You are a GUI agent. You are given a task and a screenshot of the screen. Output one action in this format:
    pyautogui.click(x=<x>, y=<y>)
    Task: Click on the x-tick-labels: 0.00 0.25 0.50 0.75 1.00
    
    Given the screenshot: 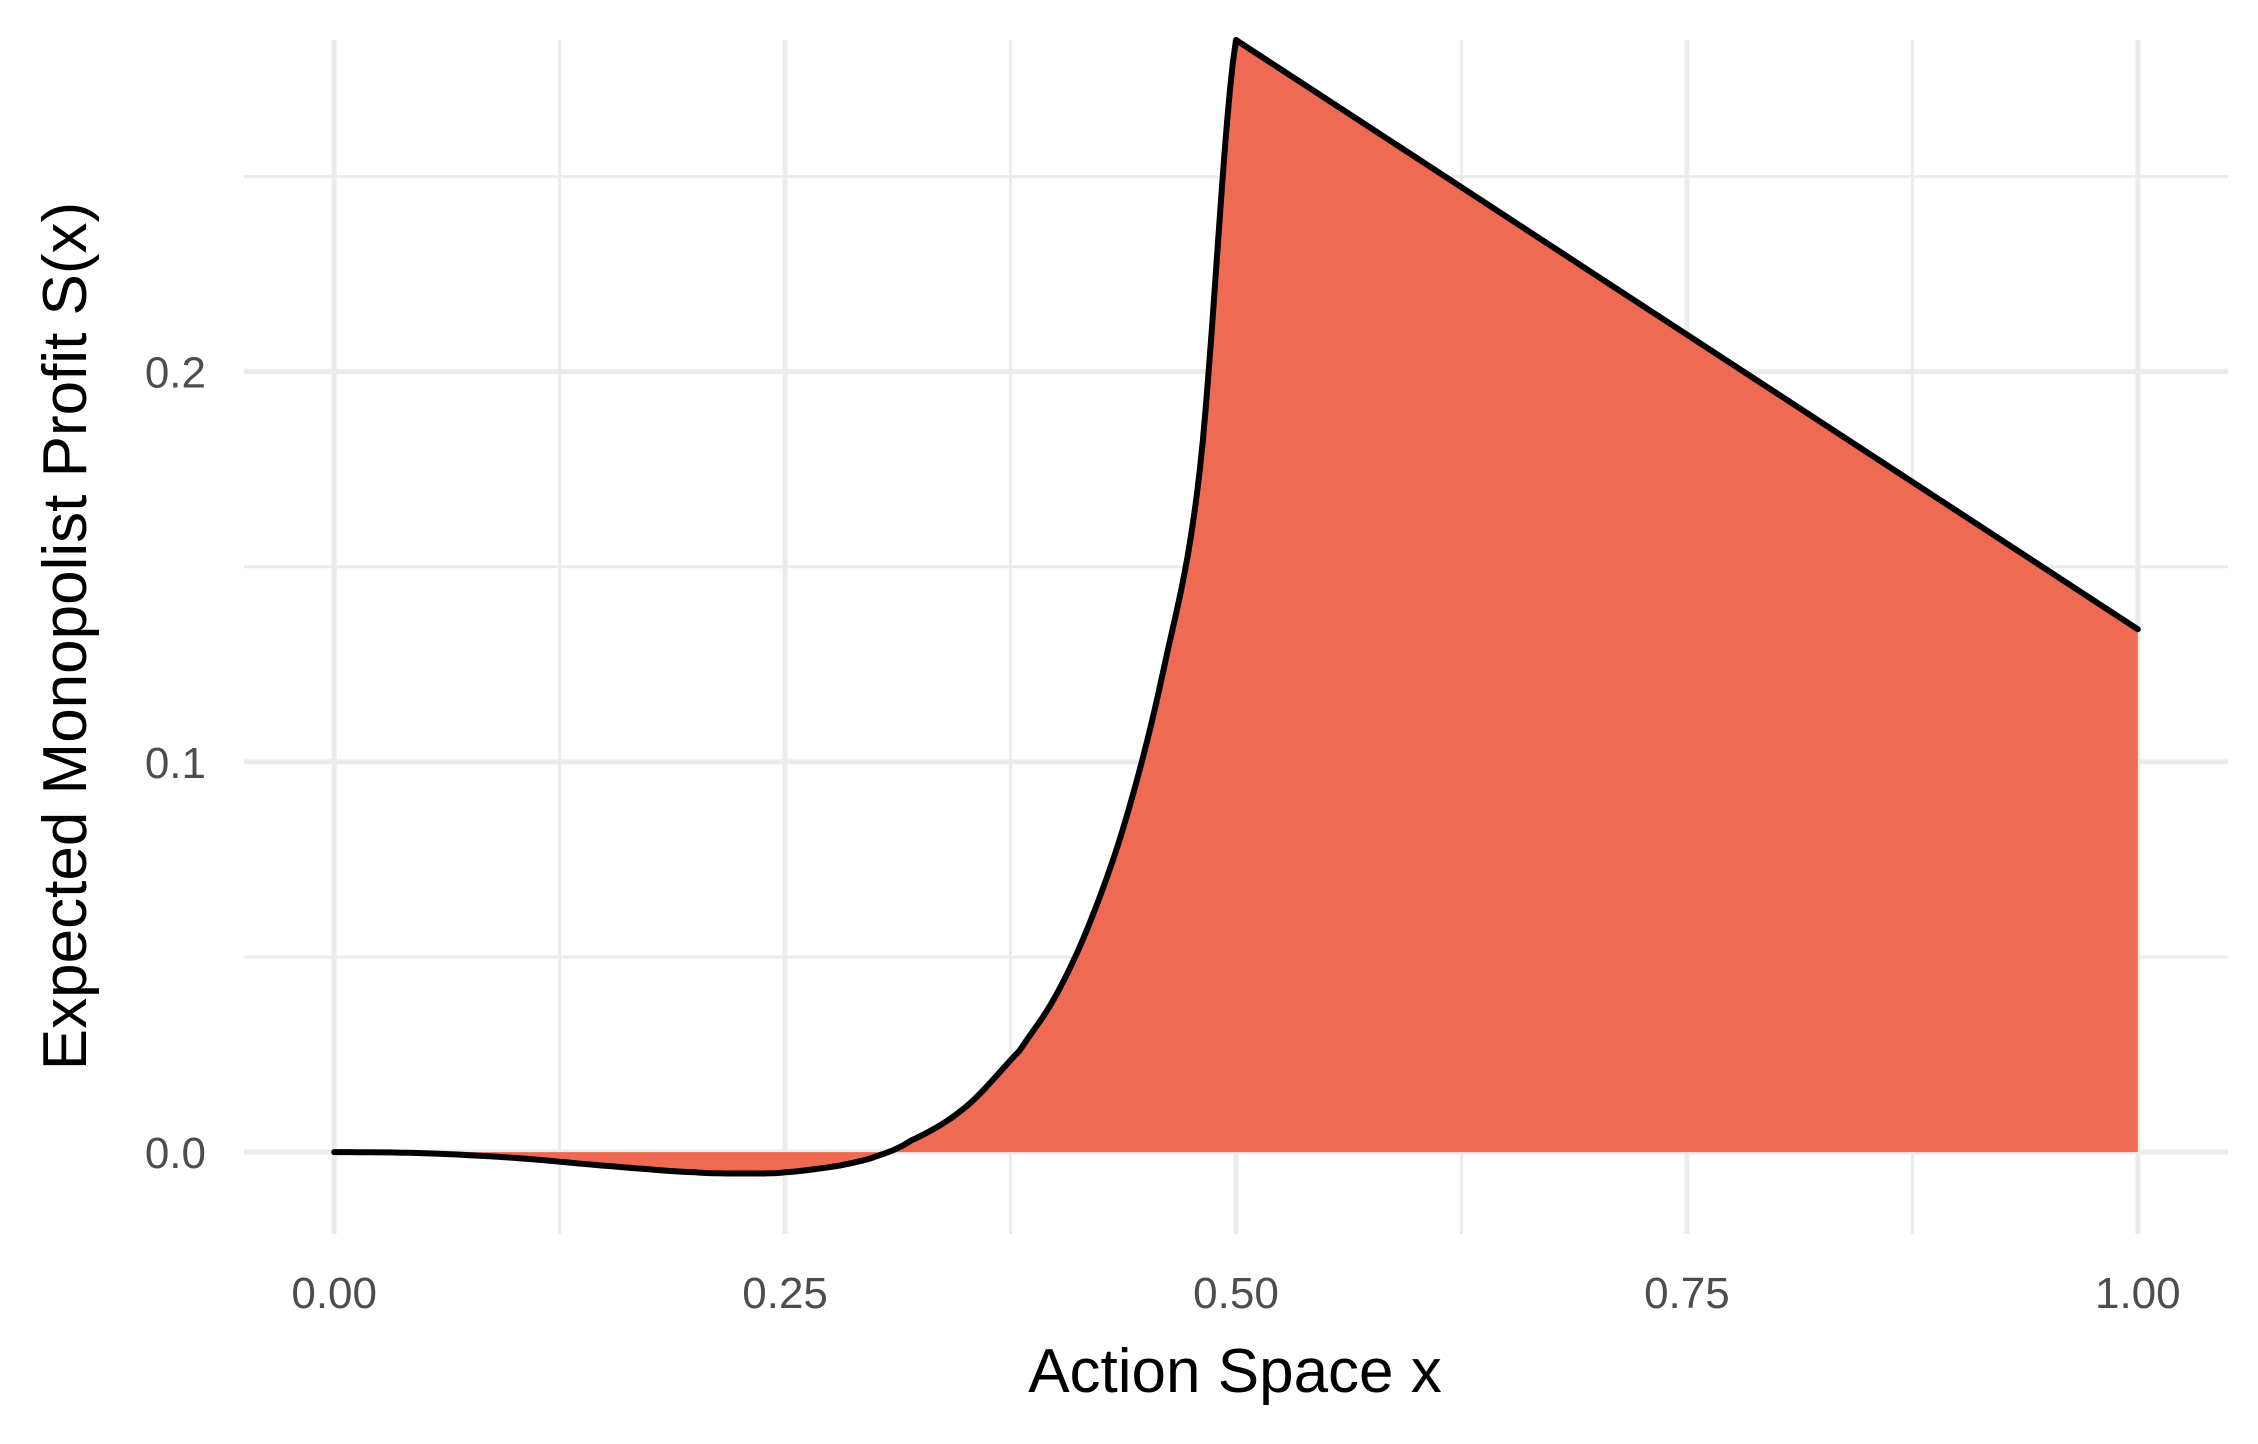 What is the action you would take?
    pyautogui.click(x=1235, y=1293)
    